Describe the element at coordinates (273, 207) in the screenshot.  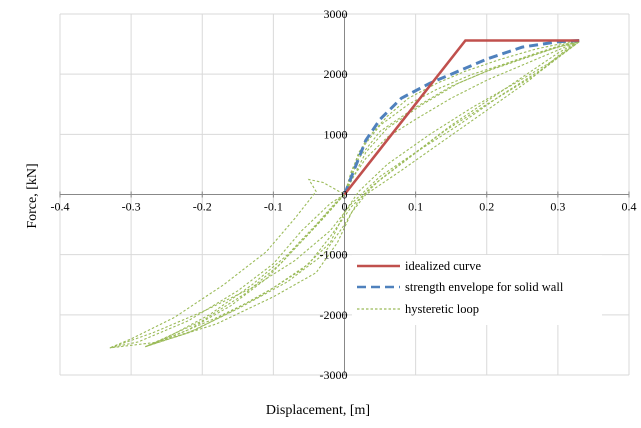
I see `x-tick-label: -0.1` at that location.